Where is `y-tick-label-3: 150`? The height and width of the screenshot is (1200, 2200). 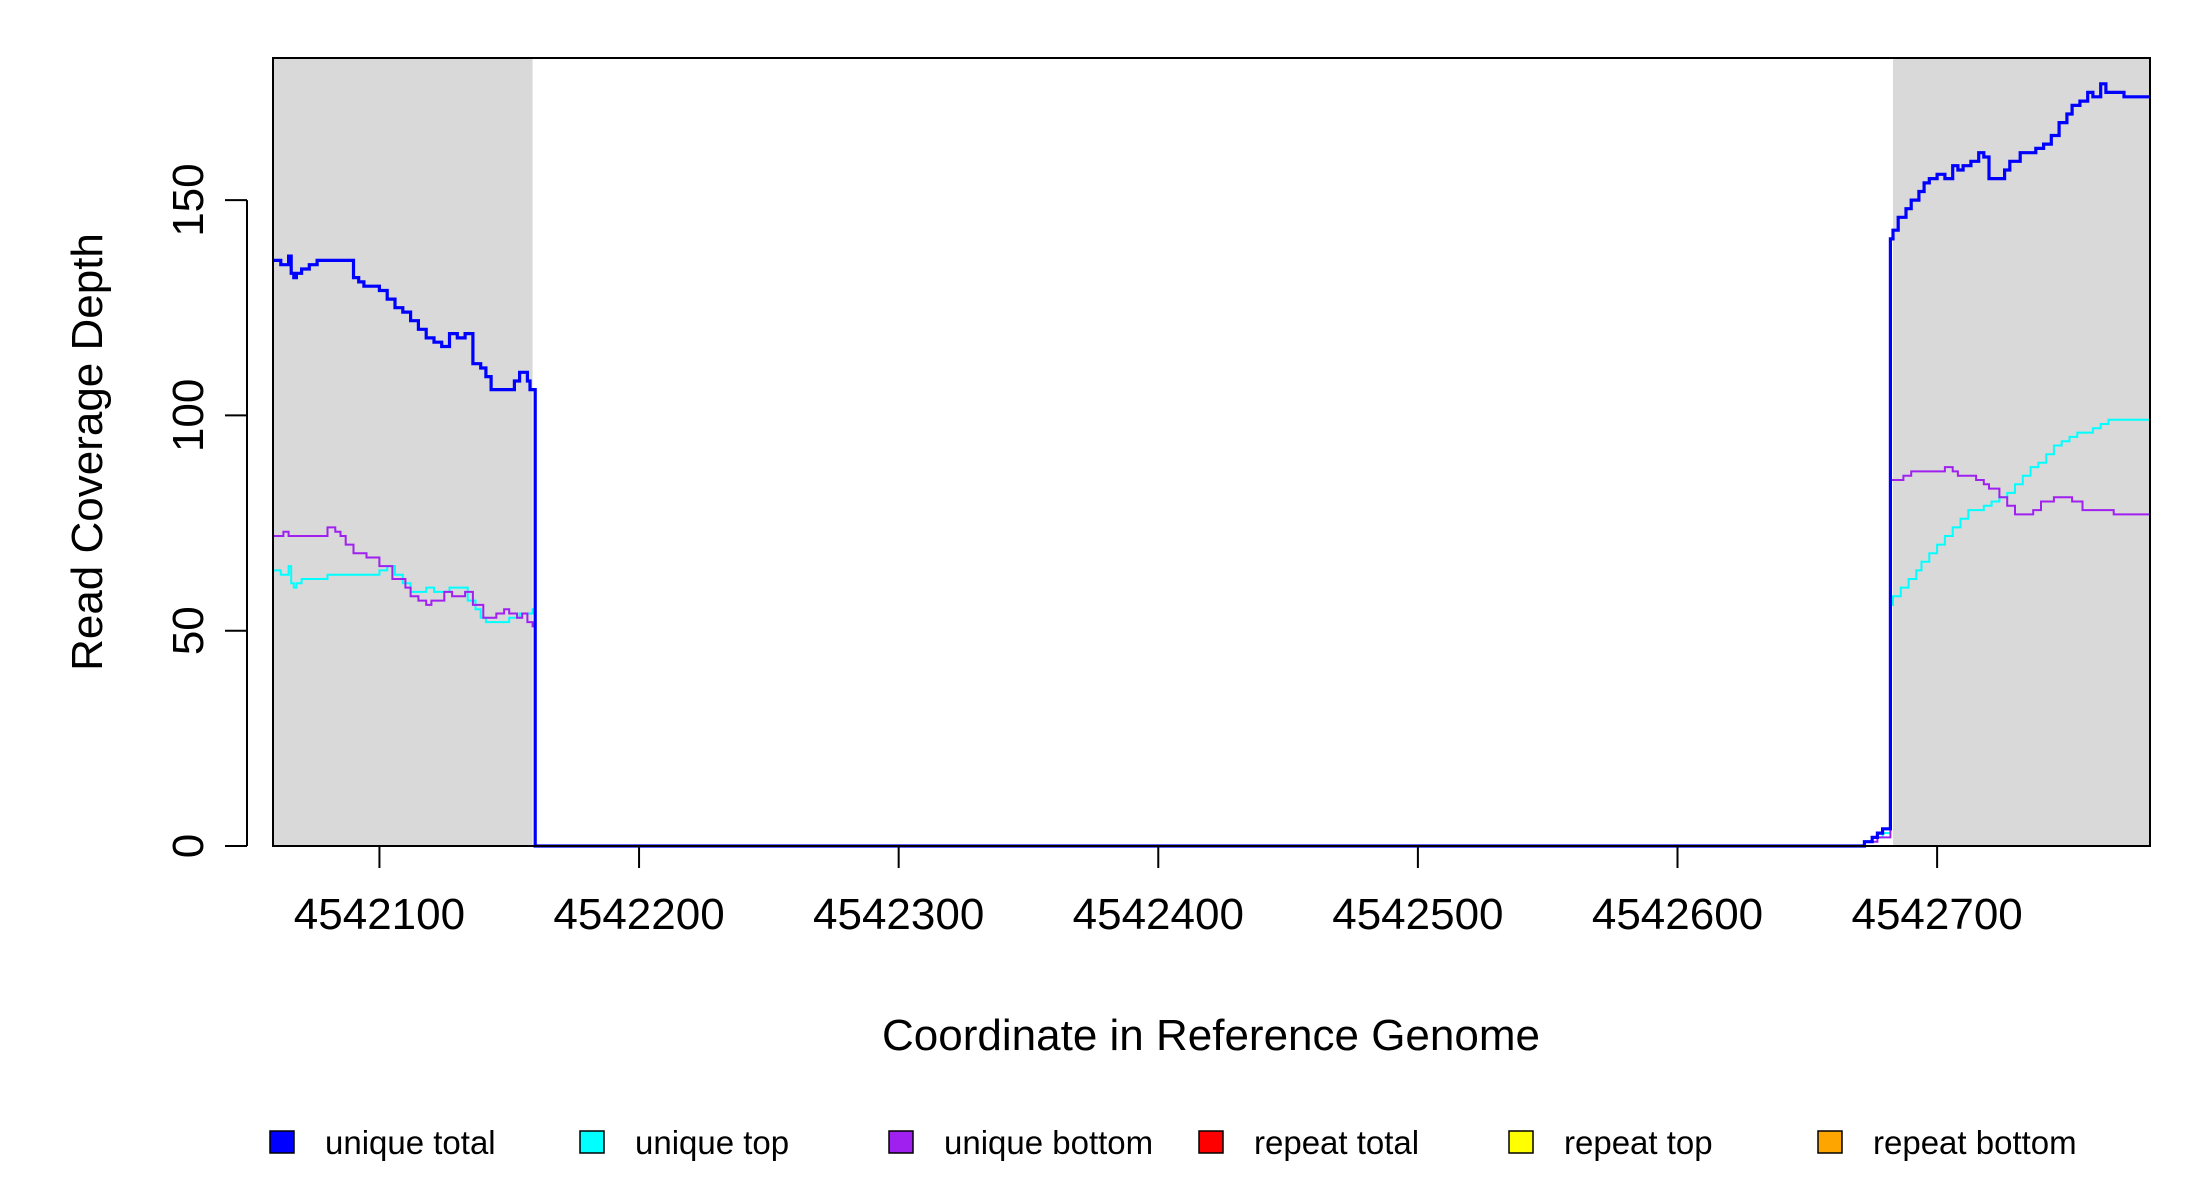
y-tick-label-3: 150 is located at coordinates (188, 199).